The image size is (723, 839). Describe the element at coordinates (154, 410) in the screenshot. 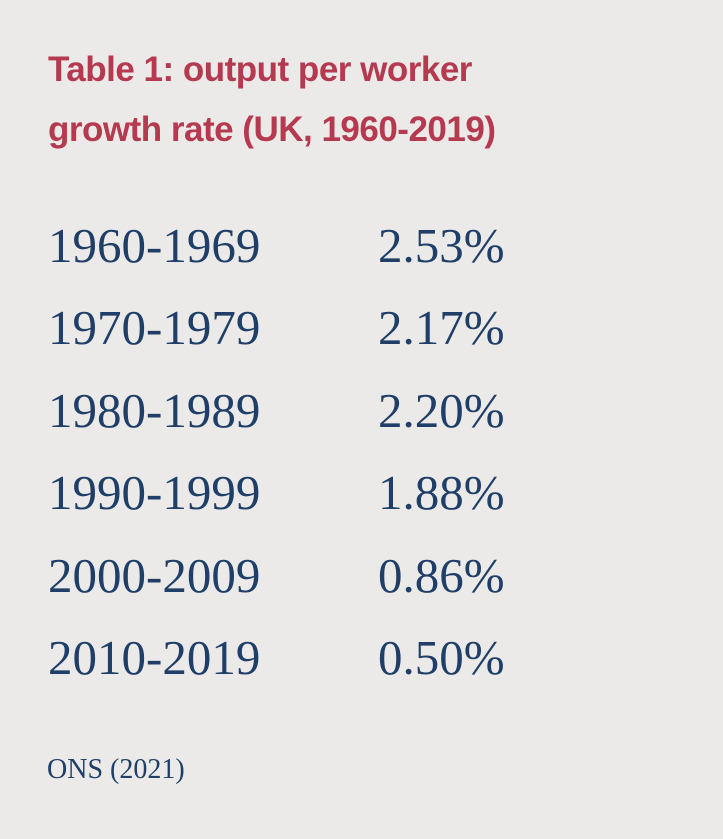

I see `period: 1980-1989` at that location.